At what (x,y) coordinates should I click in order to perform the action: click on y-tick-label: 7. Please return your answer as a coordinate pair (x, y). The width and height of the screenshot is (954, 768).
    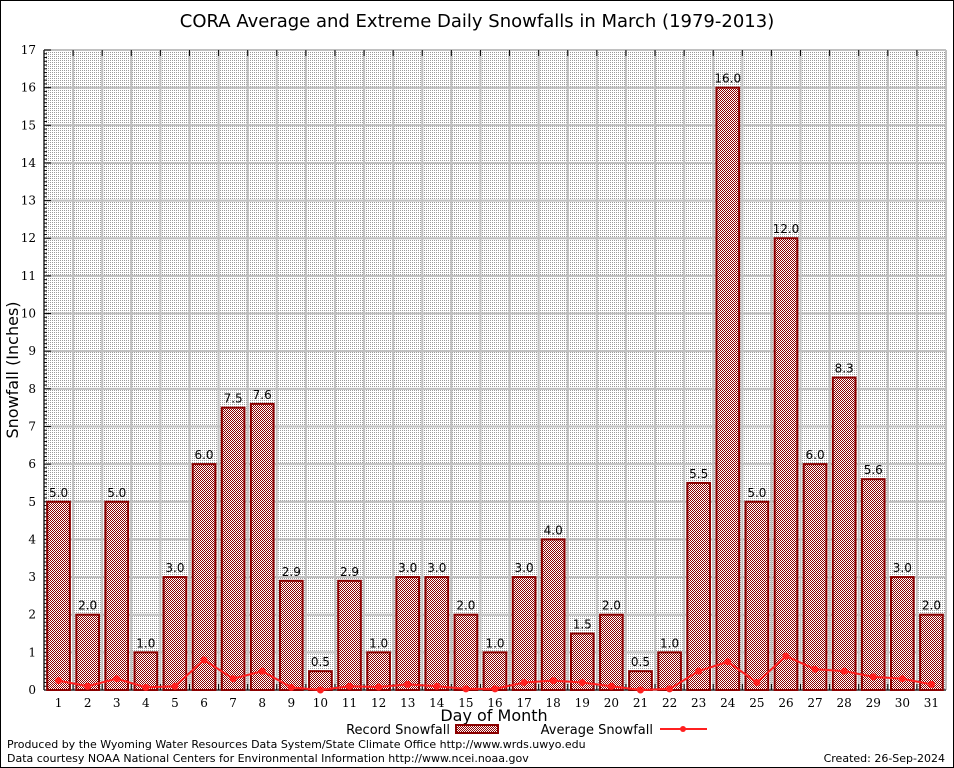
    Looking at the image, I should click on (32, 426).